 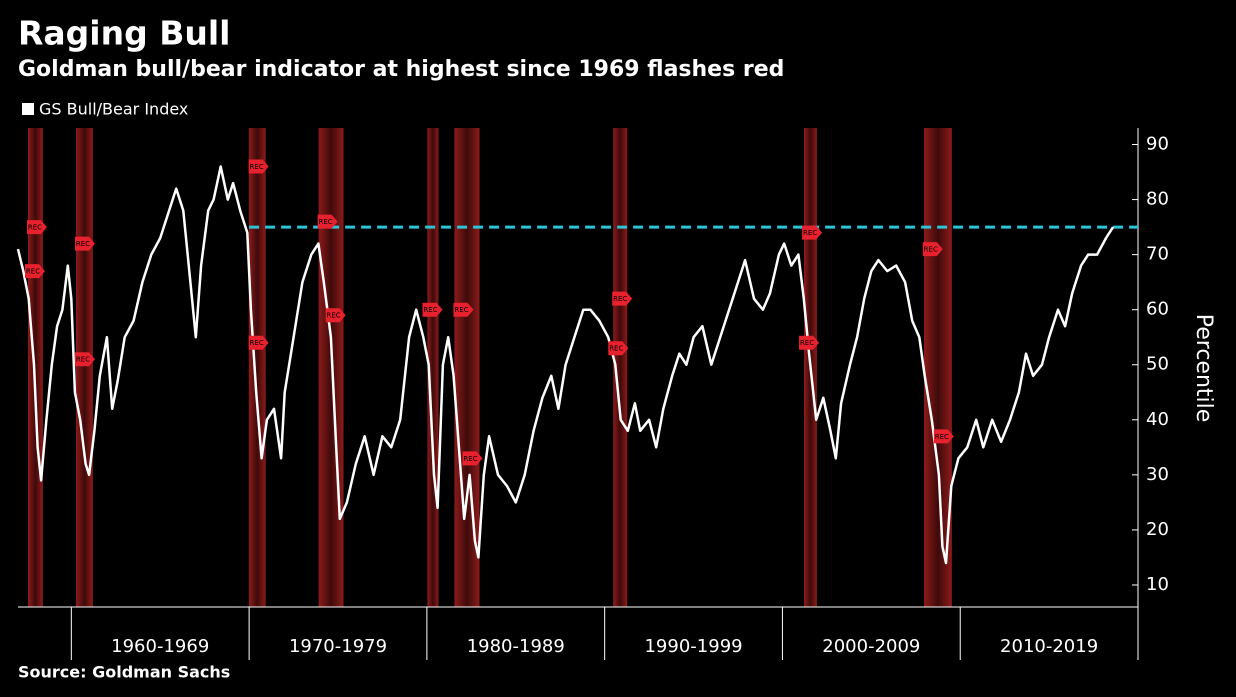 I want to click on x-tick-label: 1990-1999, so click(x=693, y=646).